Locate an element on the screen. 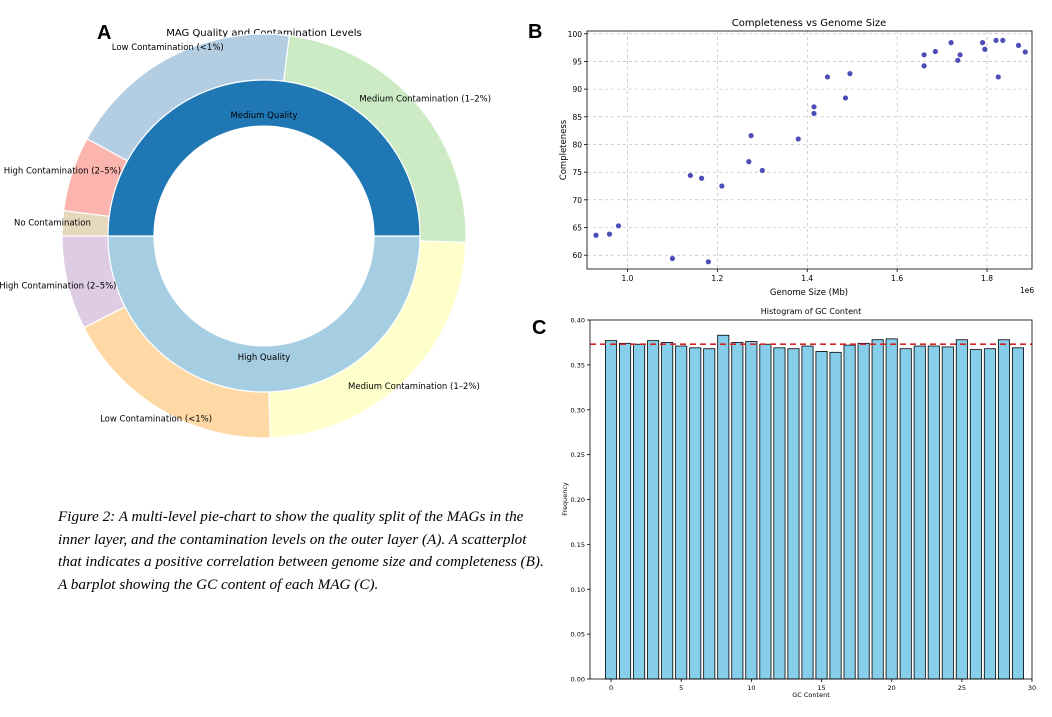  scatter-offset-label: 1e6 is located at coordinates (1027, 290).